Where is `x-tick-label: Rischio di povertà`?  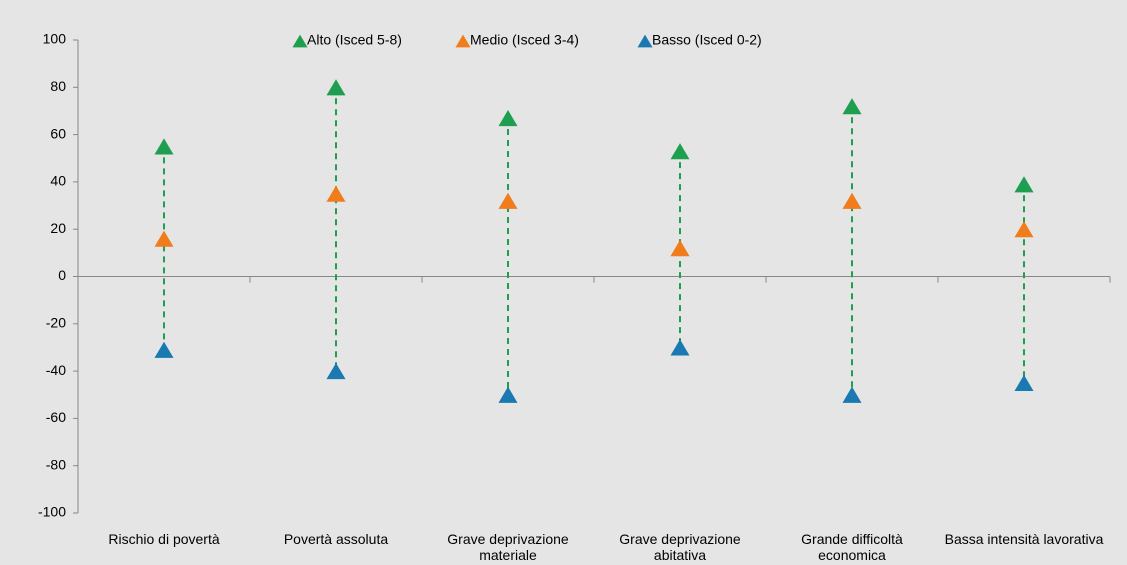 x-tick-label: Rischio di povertà is located at coordinates (164, 539).